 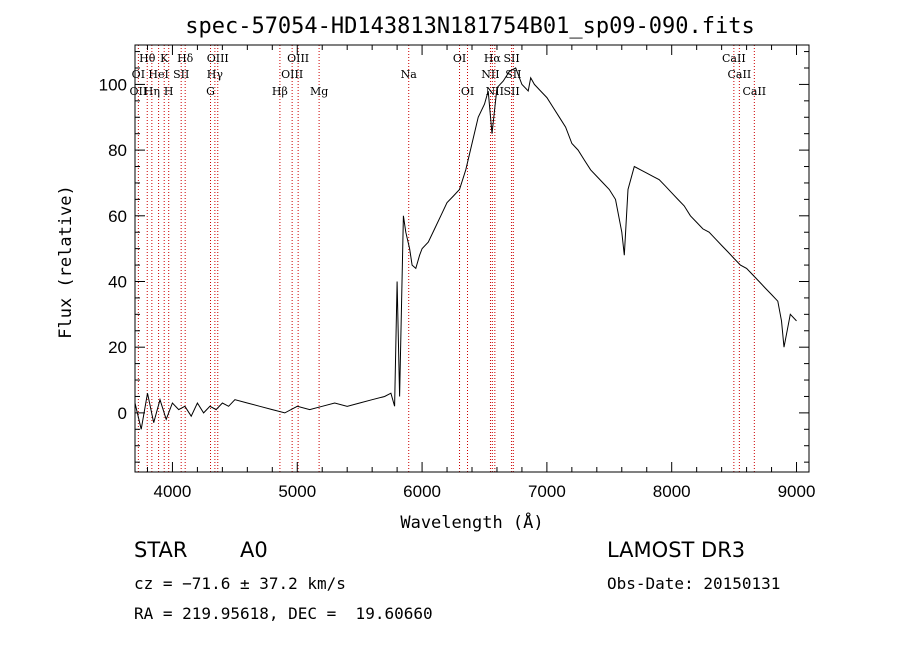 I want to click on line-marker-label: H, so click(x=169, y=91).